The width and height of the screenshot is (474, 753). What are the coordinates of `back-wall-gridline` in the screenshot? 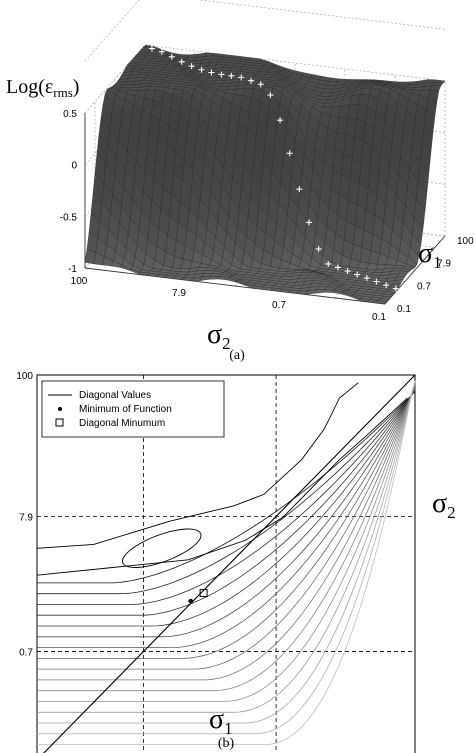 It's located at (322, 15).